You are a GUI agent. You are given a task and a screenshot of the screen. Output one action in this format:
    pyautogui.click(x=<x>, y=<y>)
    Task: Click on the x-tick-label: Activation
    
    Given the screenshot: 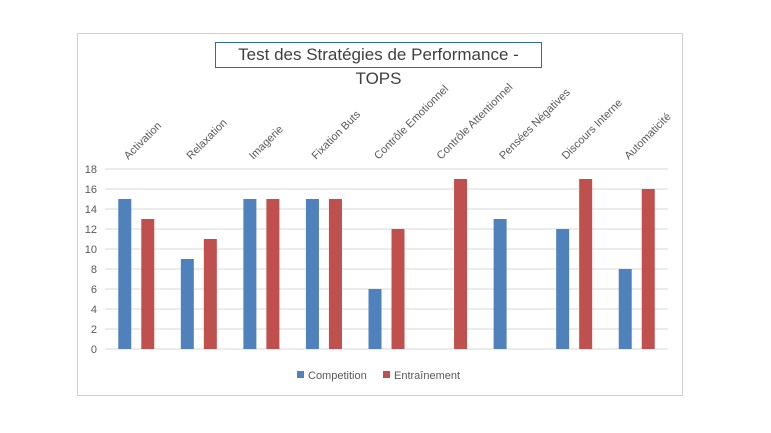 What is the action you would take?
    pyautogui.click(x=143, y=141)
    